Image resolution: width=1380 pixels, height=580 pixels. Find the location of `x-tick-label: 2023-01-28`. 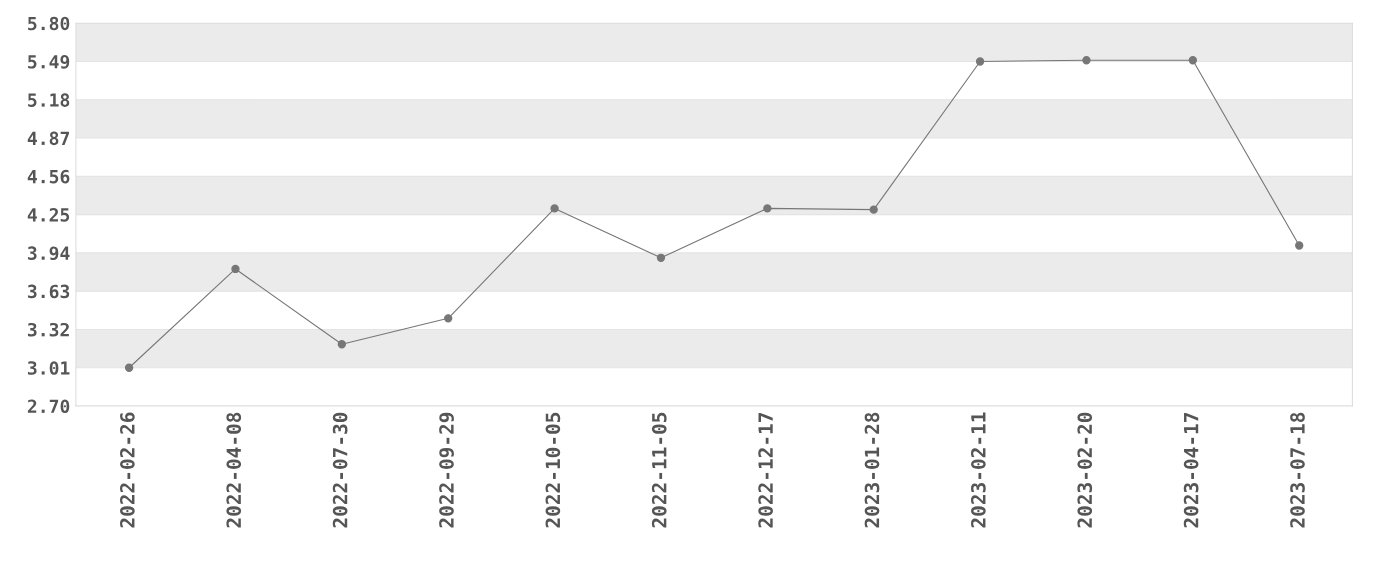

x-tick-label: 2023-01-28 is located at coordinates (872, 470).